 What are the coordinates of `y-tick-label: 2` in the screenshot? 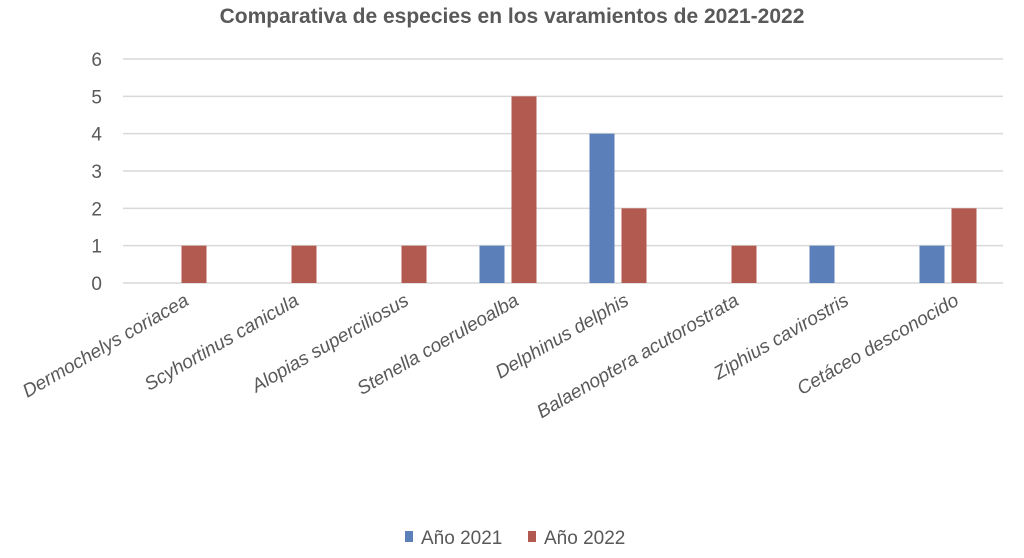 It's located at (96, 209).